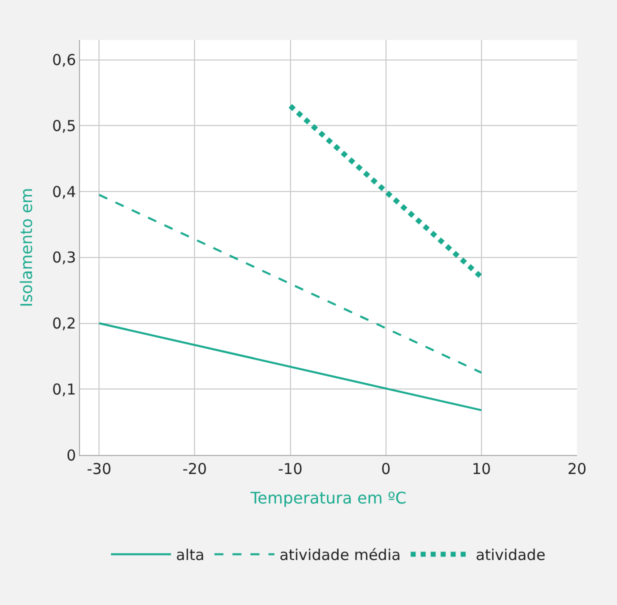 Image resolution: width=617 pixels, height=605 pixels. What do you see at coordinates (64, 389) in the screenshot?
I see `y-tick-label: 0,1` at bounding box center [64, 389].